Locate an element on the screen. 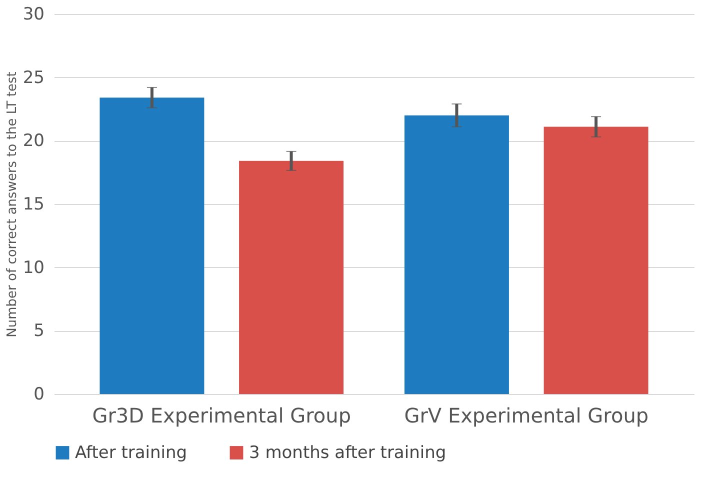 The height and width of the screenshot is (493, 728). x-tick-label: GrV Experimental Group is located at coordinates (526, 416).